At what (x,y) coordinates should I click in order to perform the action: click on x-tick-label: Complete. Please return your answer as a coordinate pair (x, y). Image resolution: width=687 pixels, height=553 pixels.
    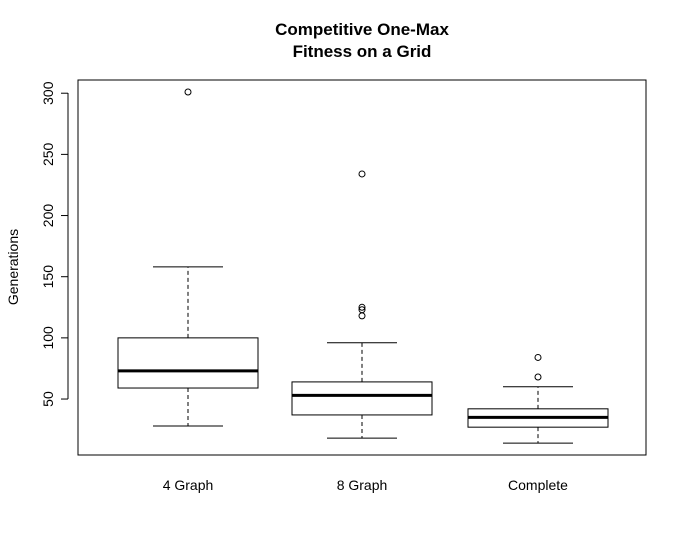
    Looking at the image, I should click on (538, 485).